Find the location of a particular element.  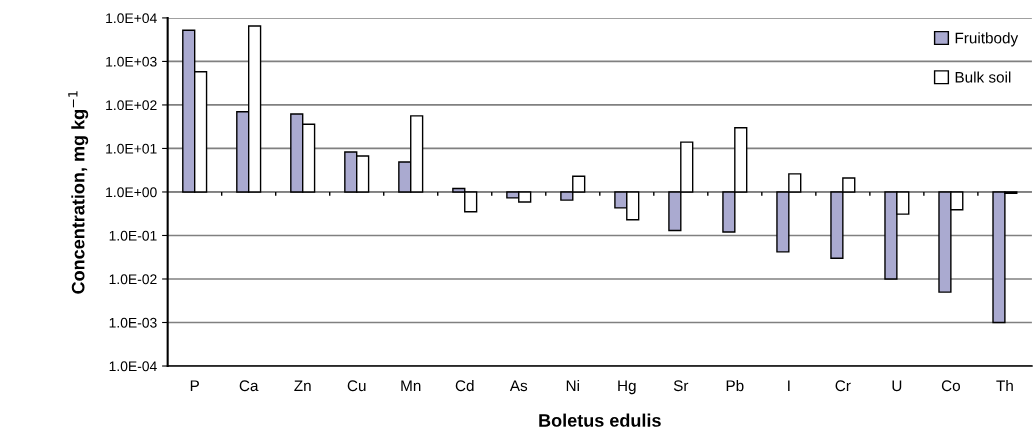

x-tick-label: P is located at coordinates (194, 385).